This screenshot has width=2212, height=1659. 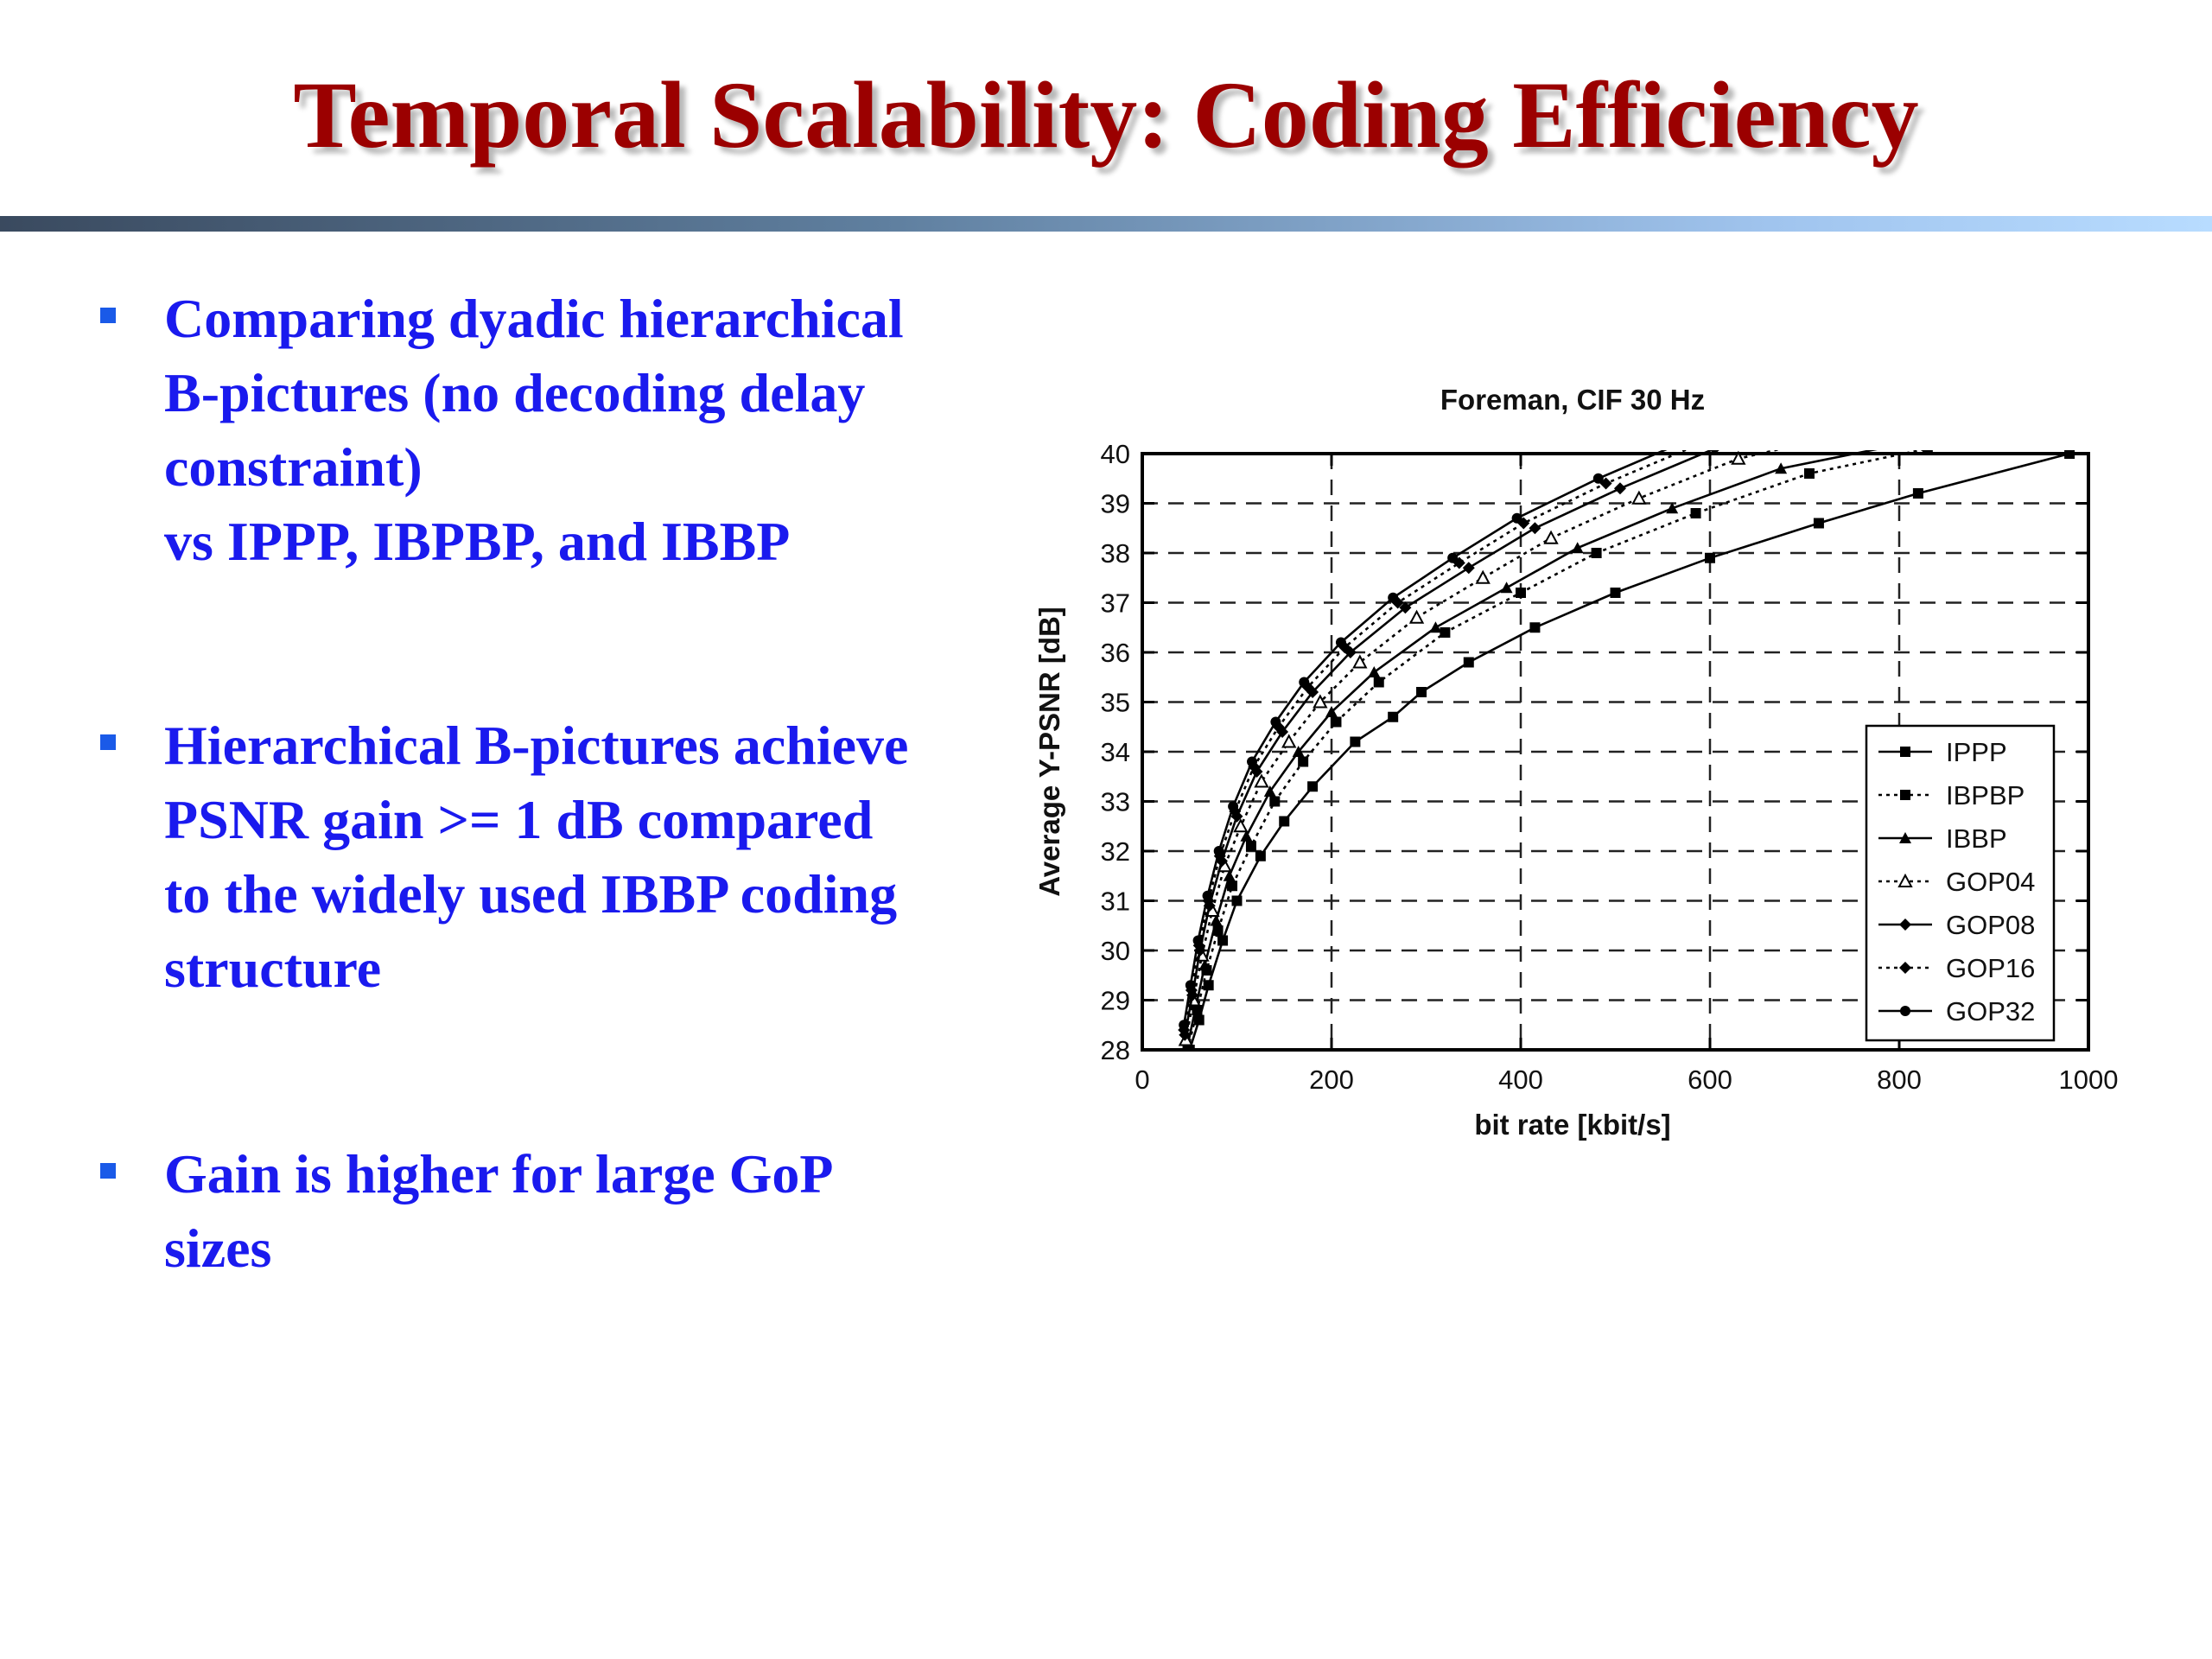 I want to click on y-tick-label: 32, so click(x=1115, y=851).